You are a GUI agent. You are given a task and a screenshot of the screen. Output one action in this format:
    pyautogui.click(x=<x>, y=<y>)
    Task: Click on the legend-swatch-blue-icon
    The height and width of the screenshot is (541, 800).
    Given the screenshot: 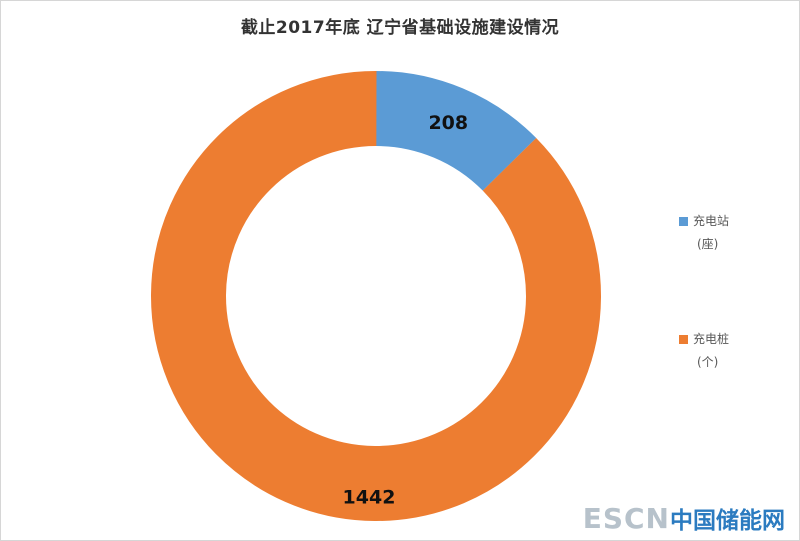 What is the action you would take?
    pyautogui.click(x=683, y=222)
    